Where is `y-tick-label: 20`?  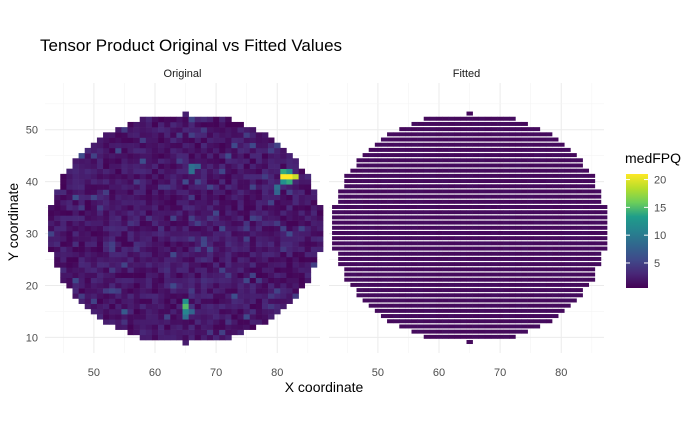
y-tick-label: 20 is located at coordinates (32, 287).